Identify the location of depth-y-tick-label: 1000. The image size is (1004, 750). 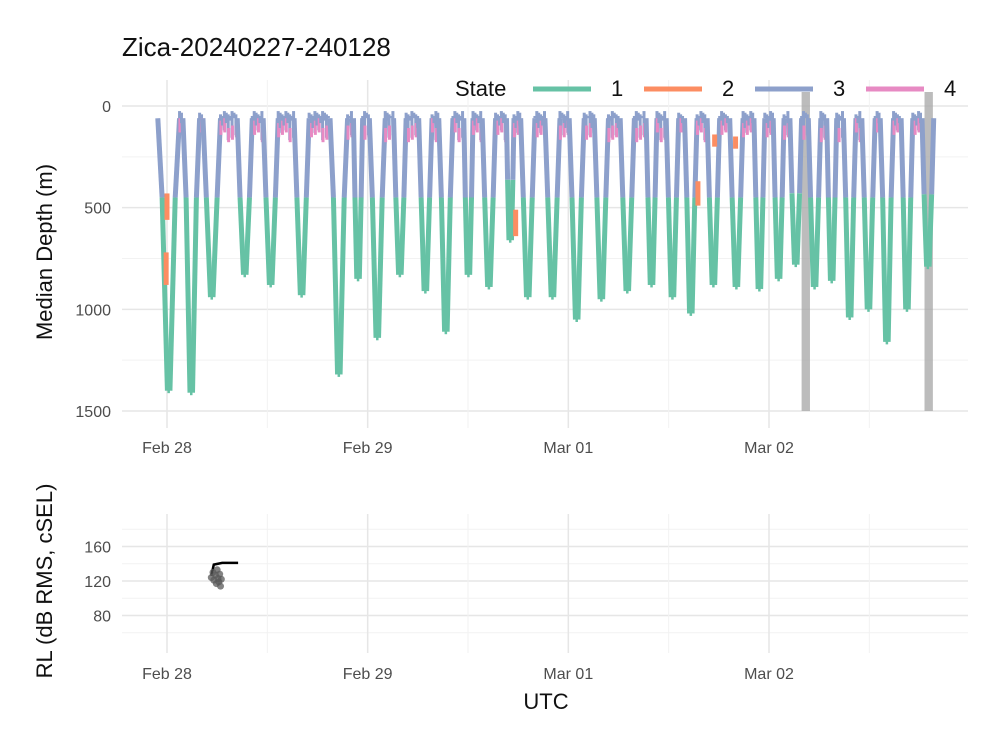
(93, 310).